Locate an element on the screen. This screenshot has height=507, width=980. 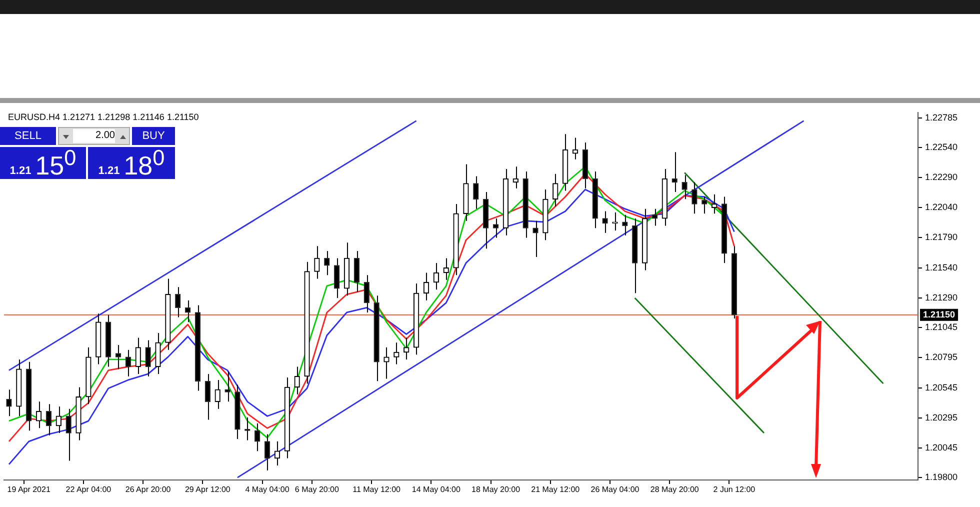
y-tick-label: 1.21790 is located at coordinates (941, 237).